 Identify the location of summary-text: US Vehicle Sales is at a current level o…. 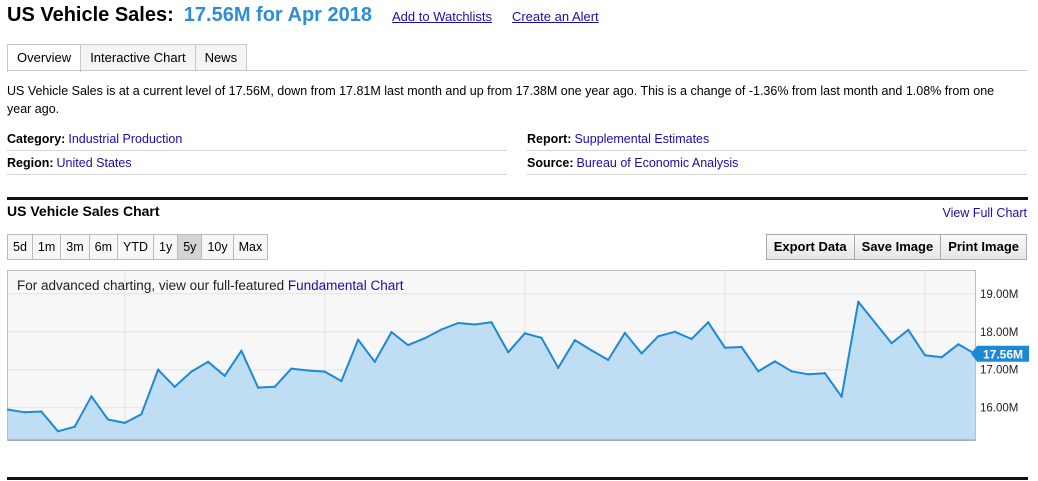
(501, 100).